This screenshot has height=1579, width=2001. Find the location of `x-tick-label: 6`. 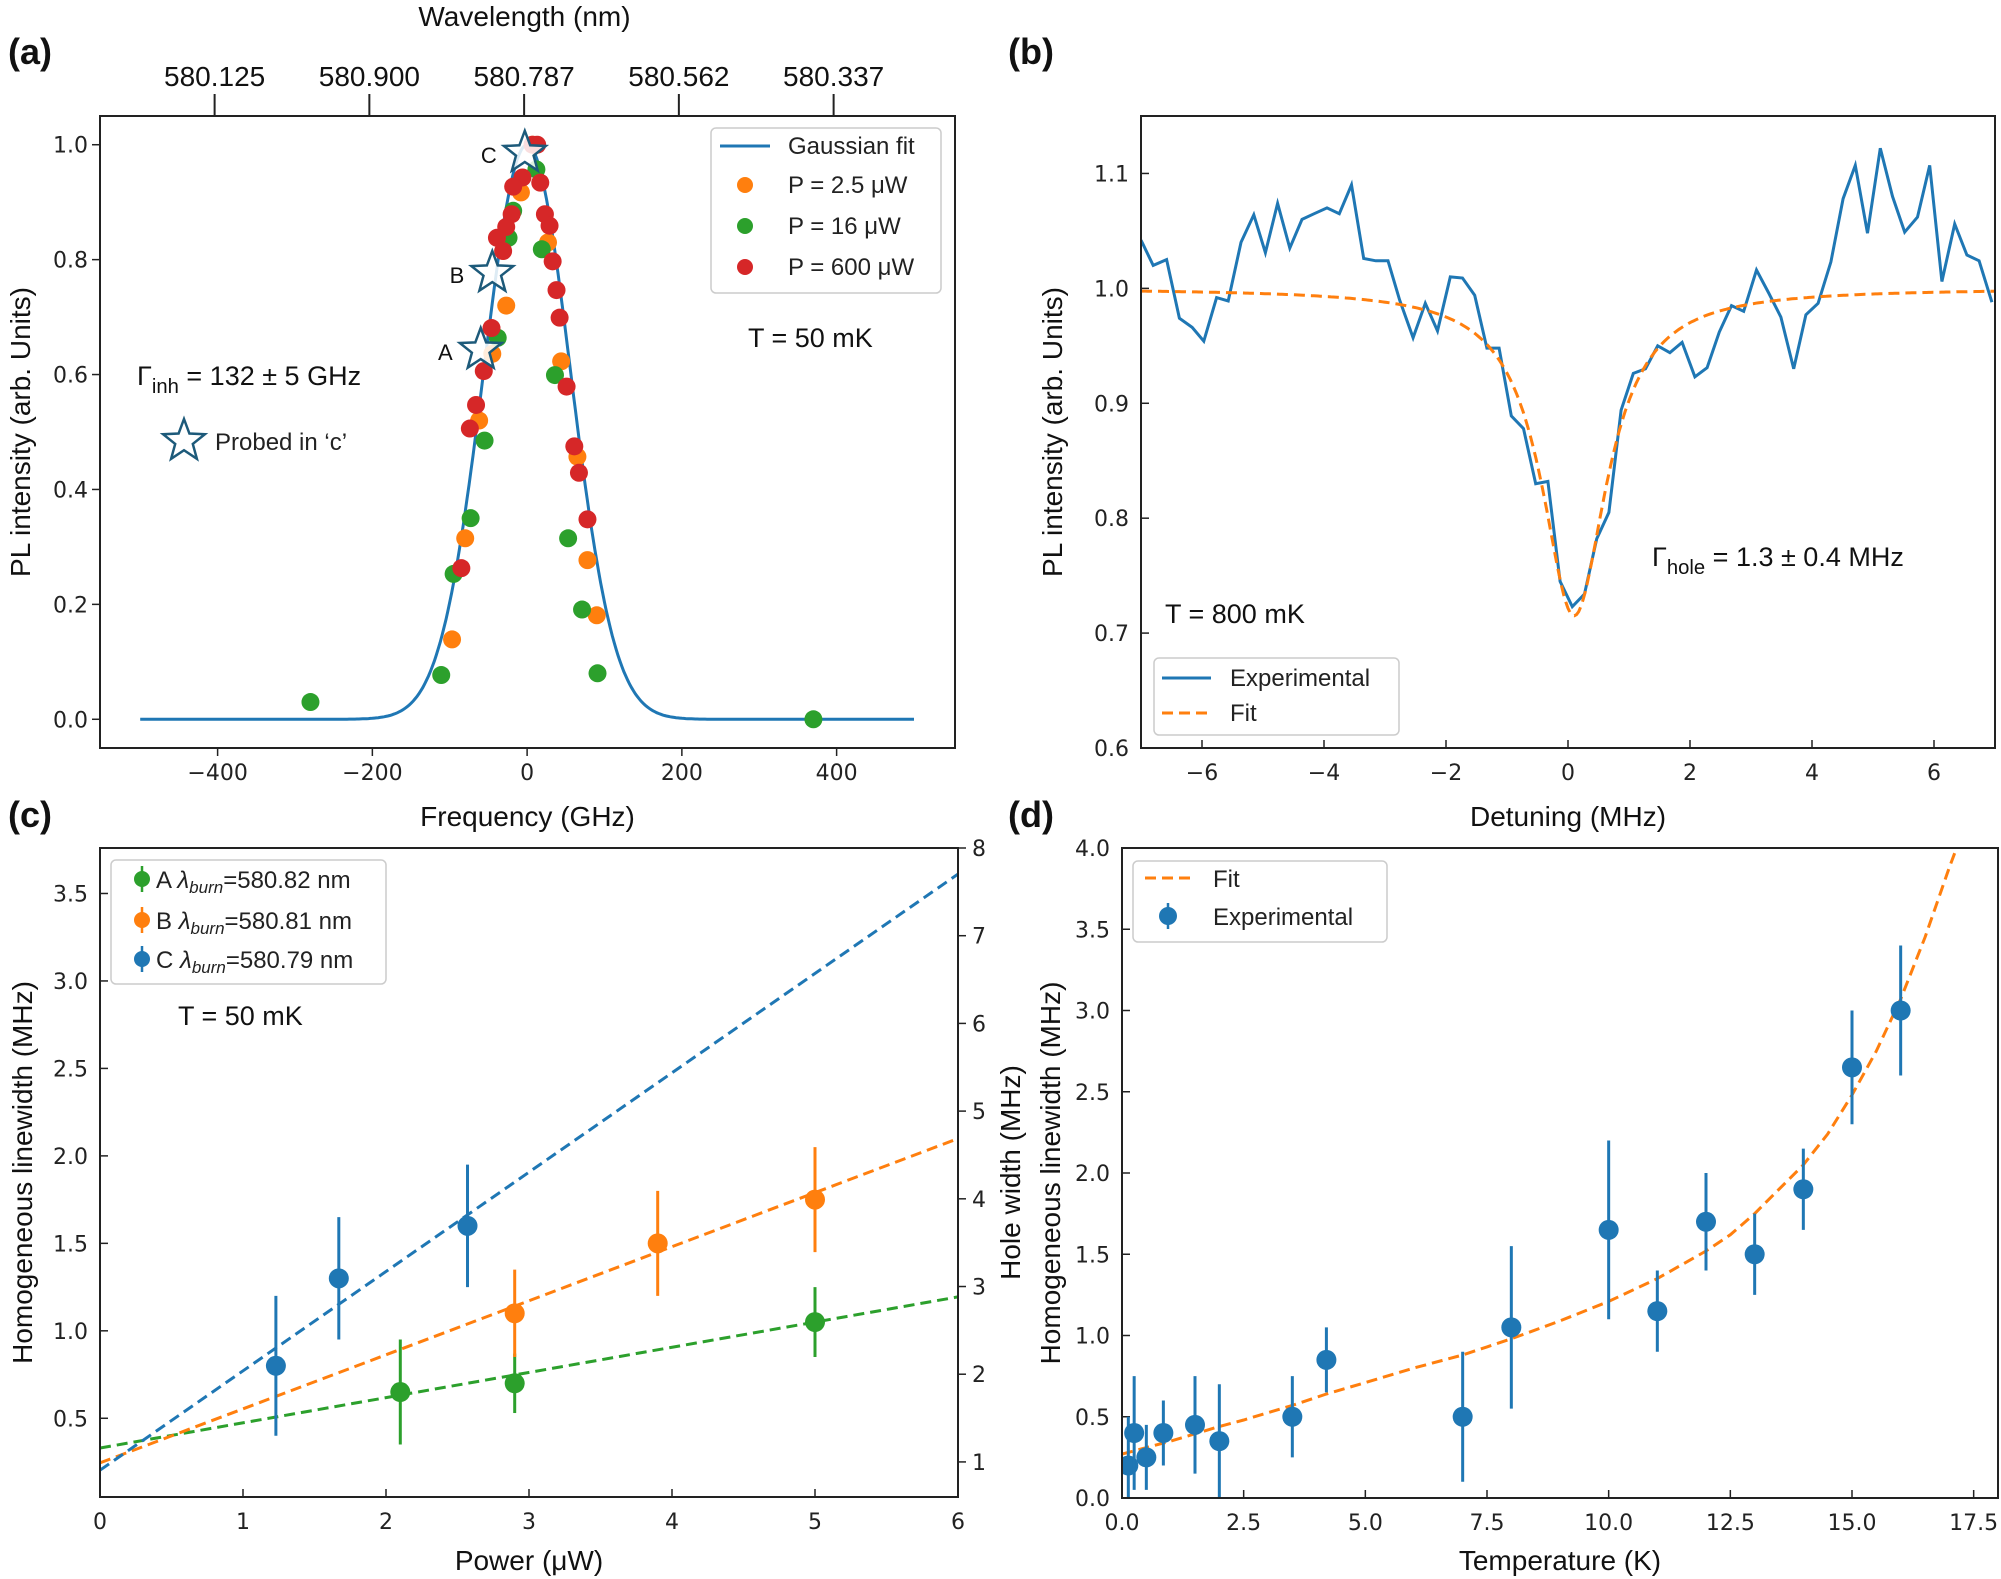

x-tick-label: 6 is located at coordinates (1934, 773).